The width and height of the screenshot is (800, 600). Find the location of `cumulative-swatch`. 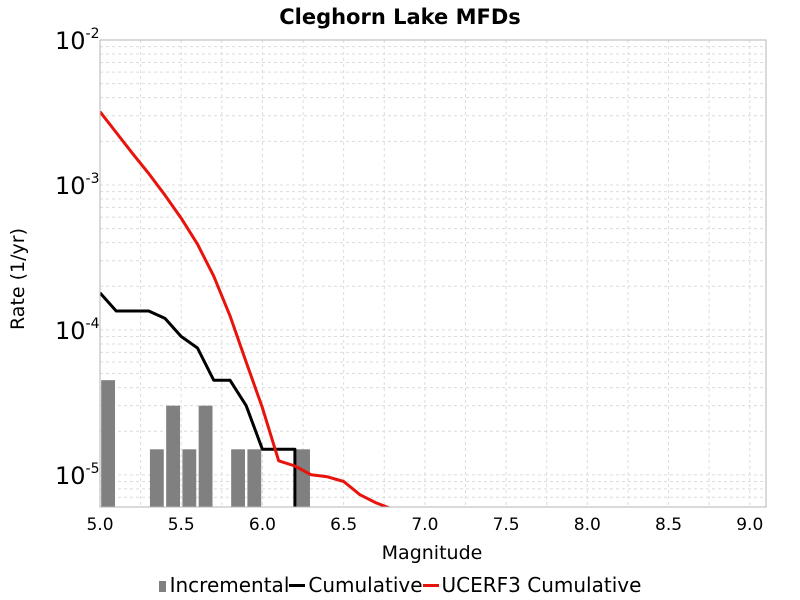

cumulative-swatch is located at coordinates (297, 585).